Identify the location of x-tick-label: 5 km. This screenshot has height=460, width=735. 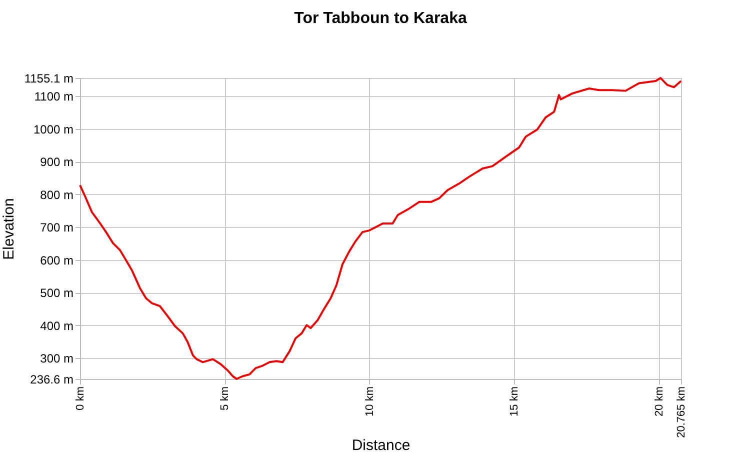
(225, 398).